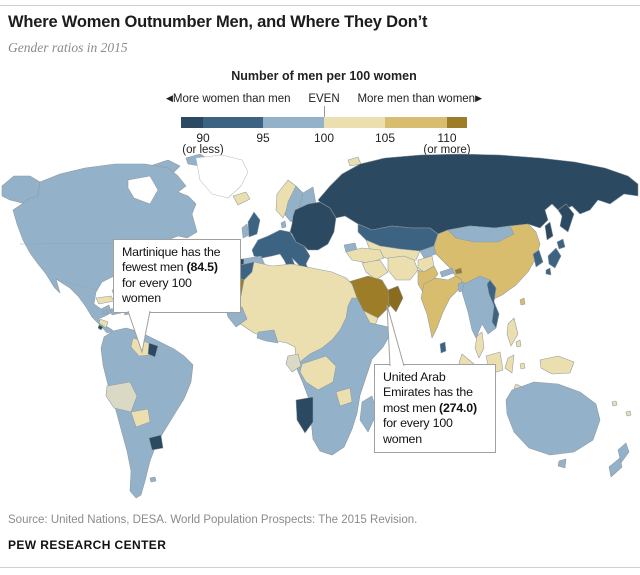  What do you see at coordinates (403, 268) in the screenshot?
I see `country-iran` at bounding box center [403, 268].